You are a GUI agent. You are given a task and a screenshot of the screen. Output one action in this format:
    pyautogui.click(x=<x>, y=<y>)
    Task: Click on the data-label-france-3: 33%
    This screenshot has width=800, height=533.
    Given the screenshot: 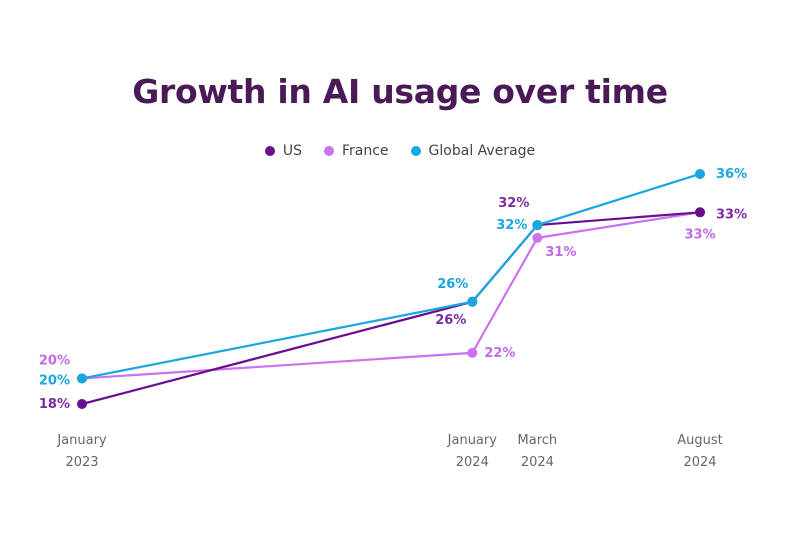 What is the action you would take?
    pyautogui.click(x=699, y=234)
    